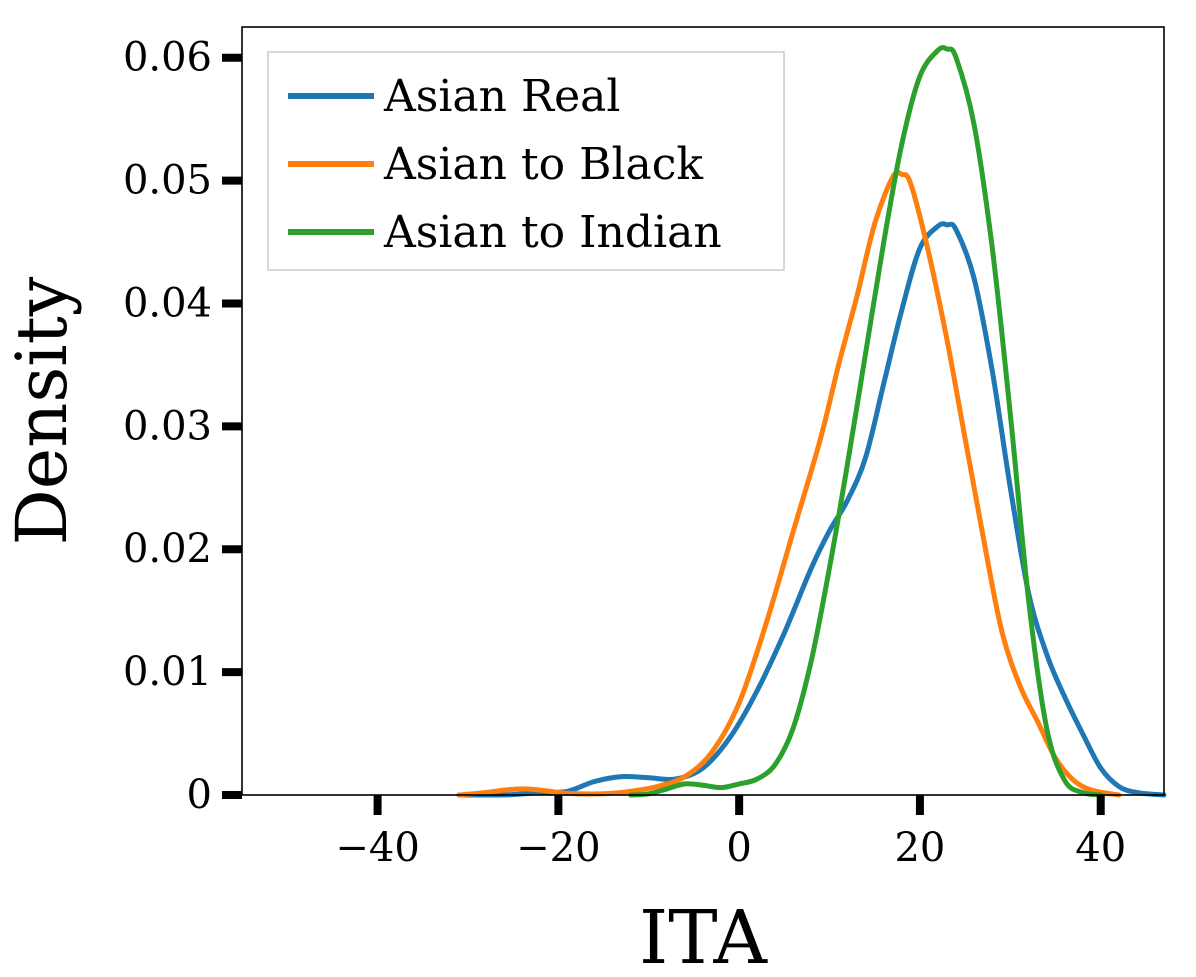 This screenshot has width=1196, height=977. What do you see at coordinates (377, 848) in the screenshot?
I see `x-tick-label: −40` at bounding box center [377, 848].